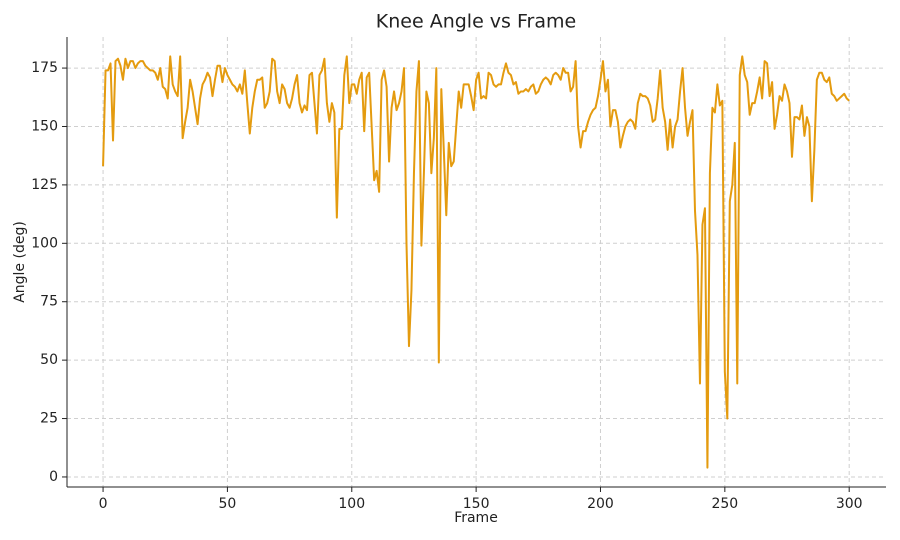 The image size is (900, 540). Describe the element at coordinates (44, 185) in the screenshot. I see `y-tick-label: 125` at that location.